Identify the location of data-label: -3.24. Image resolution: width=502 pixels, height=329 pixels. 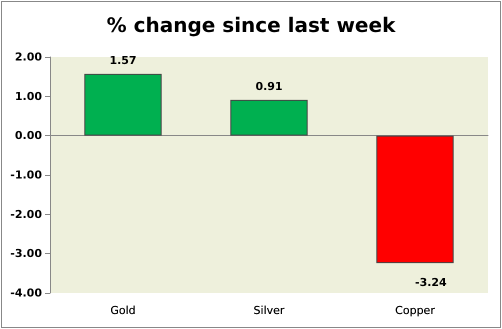
(431, 283).